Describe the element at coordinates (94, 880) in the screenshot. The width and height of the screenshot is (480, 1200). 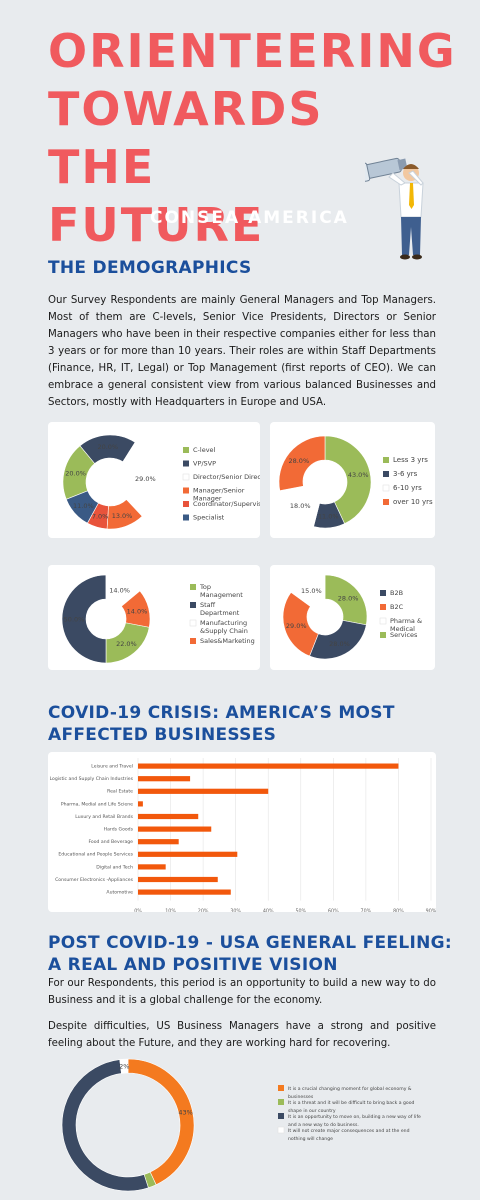
I see `category-label: Consumer Electronics -Appliances` at that location.